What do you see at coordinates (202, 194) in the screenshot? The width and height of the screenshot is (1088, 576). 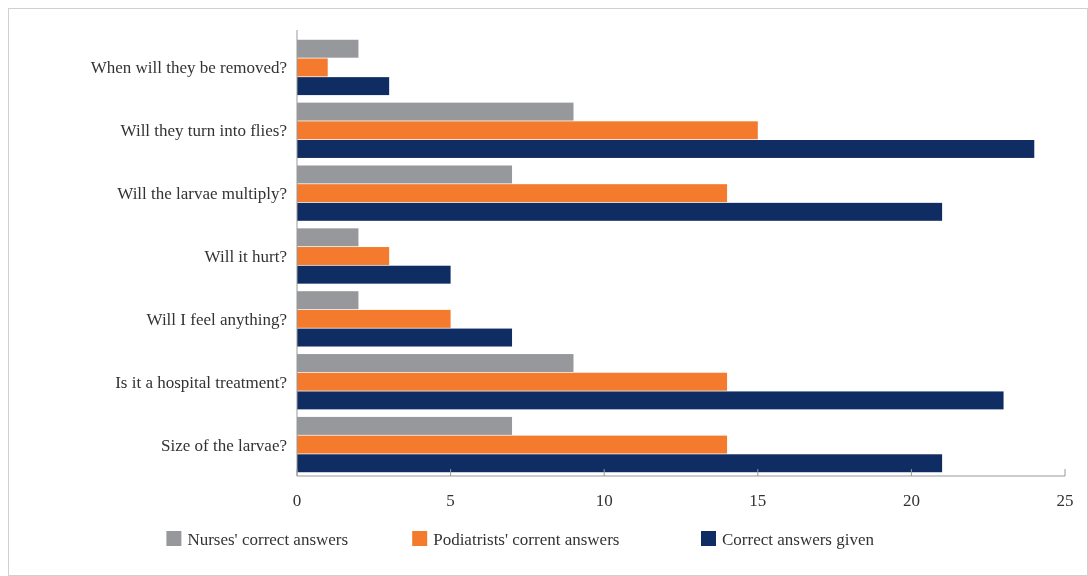 I see `y-tick-label: Will the larvae multiply?` at bounding box center [202, 194].